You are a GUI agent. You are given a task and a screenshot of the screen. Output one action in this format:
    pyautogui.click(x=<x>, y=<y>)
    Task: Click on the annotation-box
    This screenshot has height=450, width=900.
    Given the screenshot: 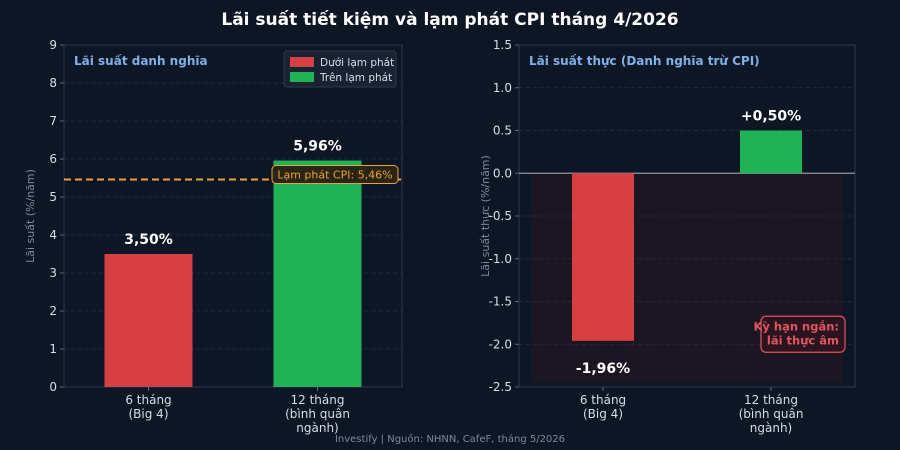 What is the action you would take?
    pyautogui.click(x=803, y=334)
    